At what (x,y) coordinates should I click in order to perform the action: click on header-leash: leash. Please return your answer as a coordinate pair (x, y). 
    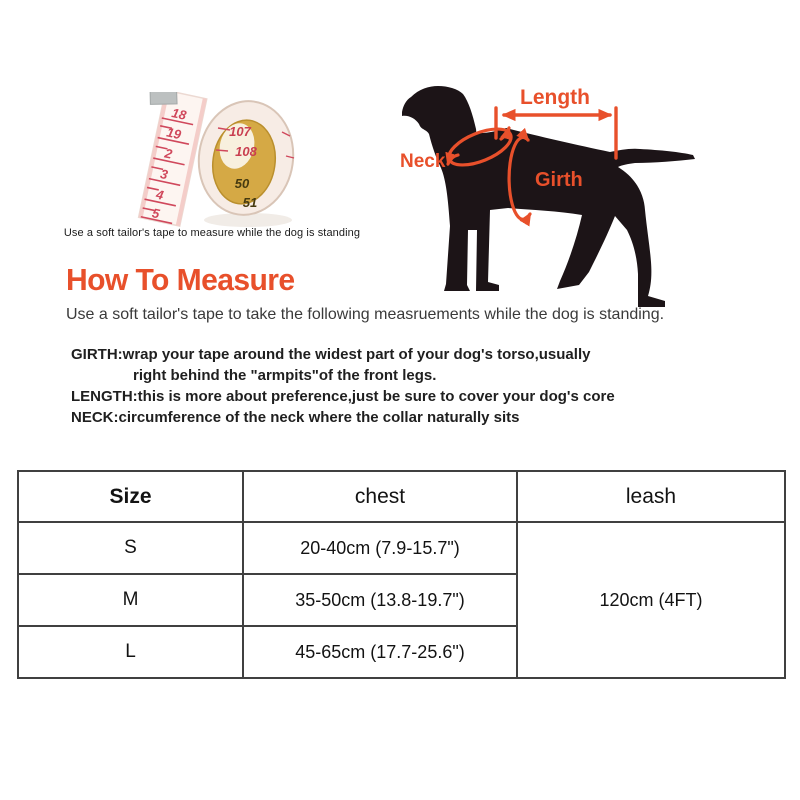
    Looking at the image, I should click on (651, 496).